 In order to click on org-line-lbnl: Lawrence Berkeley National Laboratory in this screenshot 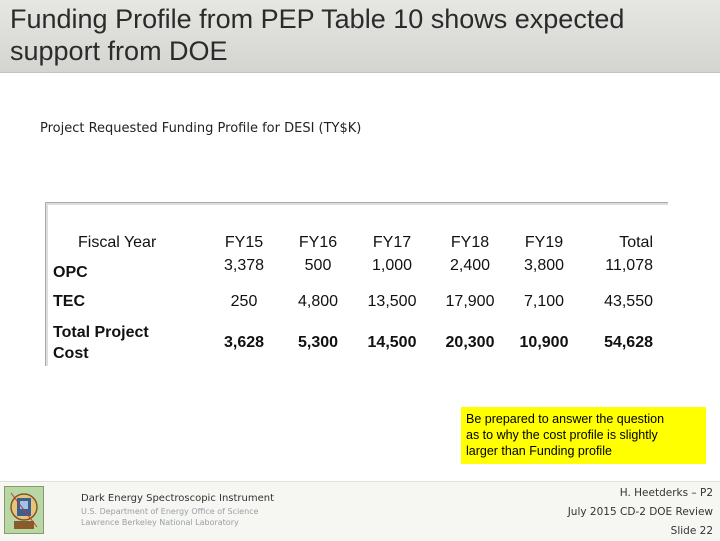, I will do `click(160, 522)`.